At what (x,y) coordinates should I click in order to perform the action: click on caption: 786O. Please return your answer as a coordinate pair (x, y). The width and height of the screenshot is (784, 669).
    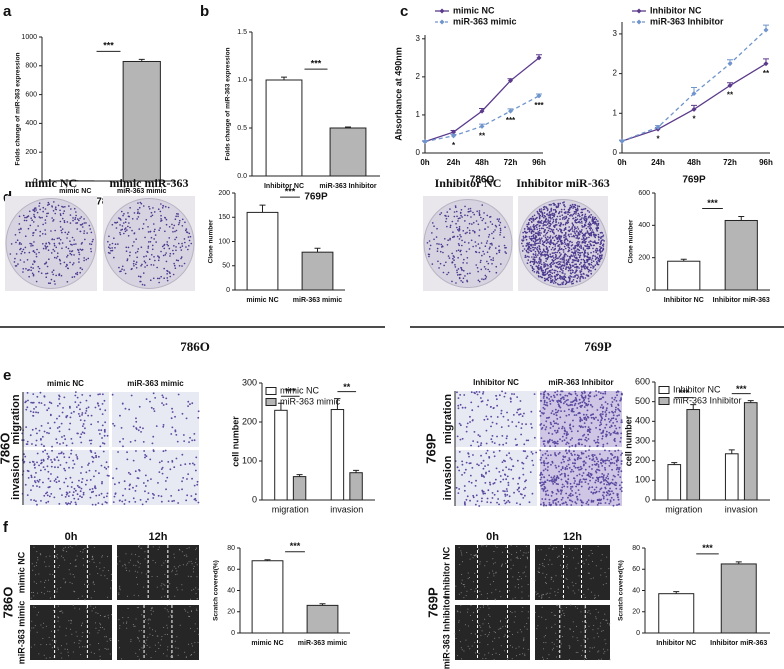
    Looking at the image, I should click on (195, 346).